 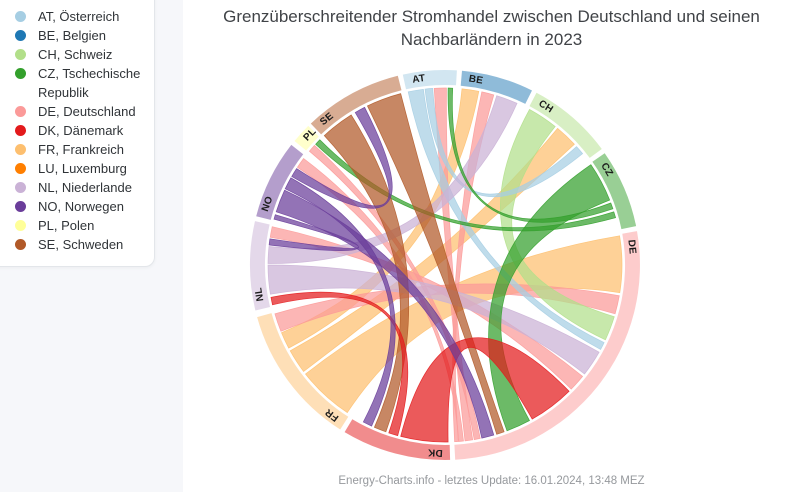 I want to click on segment-arc-DK, so click(x=397, y=439).